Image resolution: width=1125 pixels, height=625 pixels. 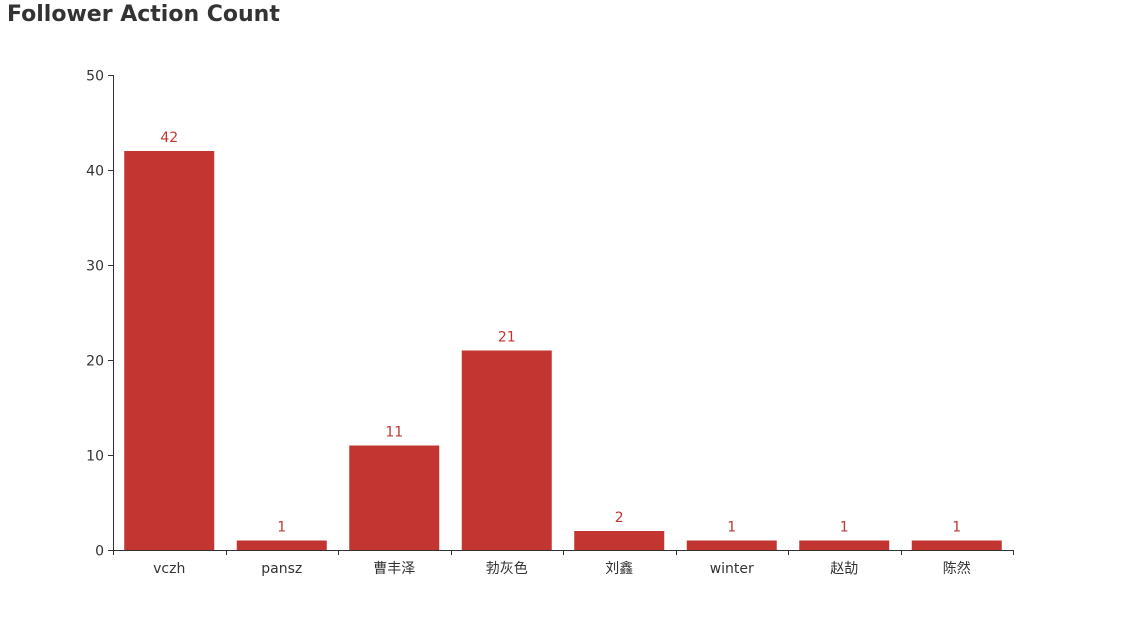 I want to click on x-axis: vczh pansz 曹丰泽 勃灰色 刘鑫 winter 赵劼 陈然, so click(x=563, y=563).